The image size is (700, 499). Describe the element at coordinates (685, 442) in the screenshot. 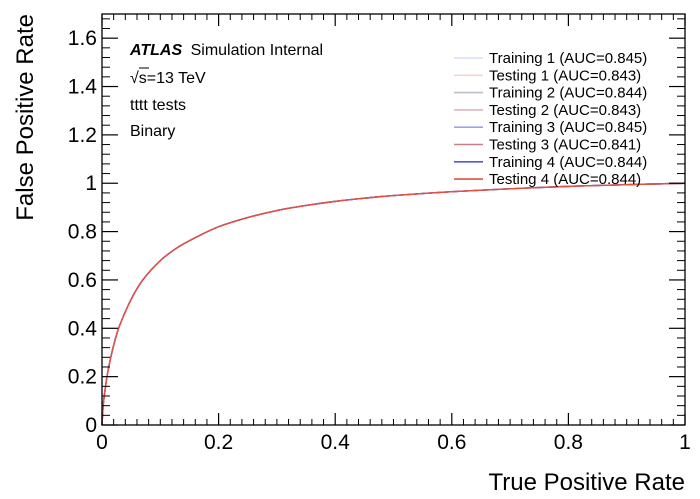

I see `x-tick-label: 1` at that location.